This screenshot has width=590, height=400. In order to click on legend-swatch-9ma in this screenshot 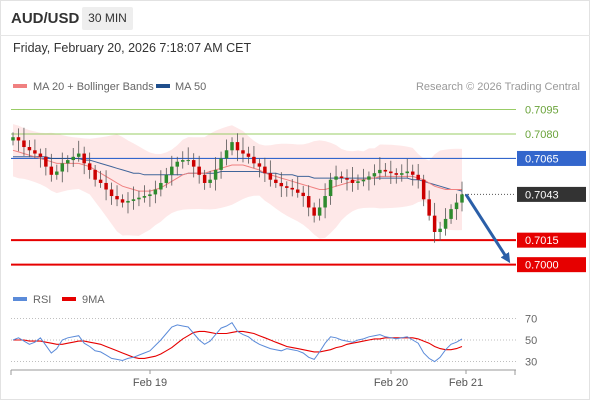, I will do `click(69, 299)`.